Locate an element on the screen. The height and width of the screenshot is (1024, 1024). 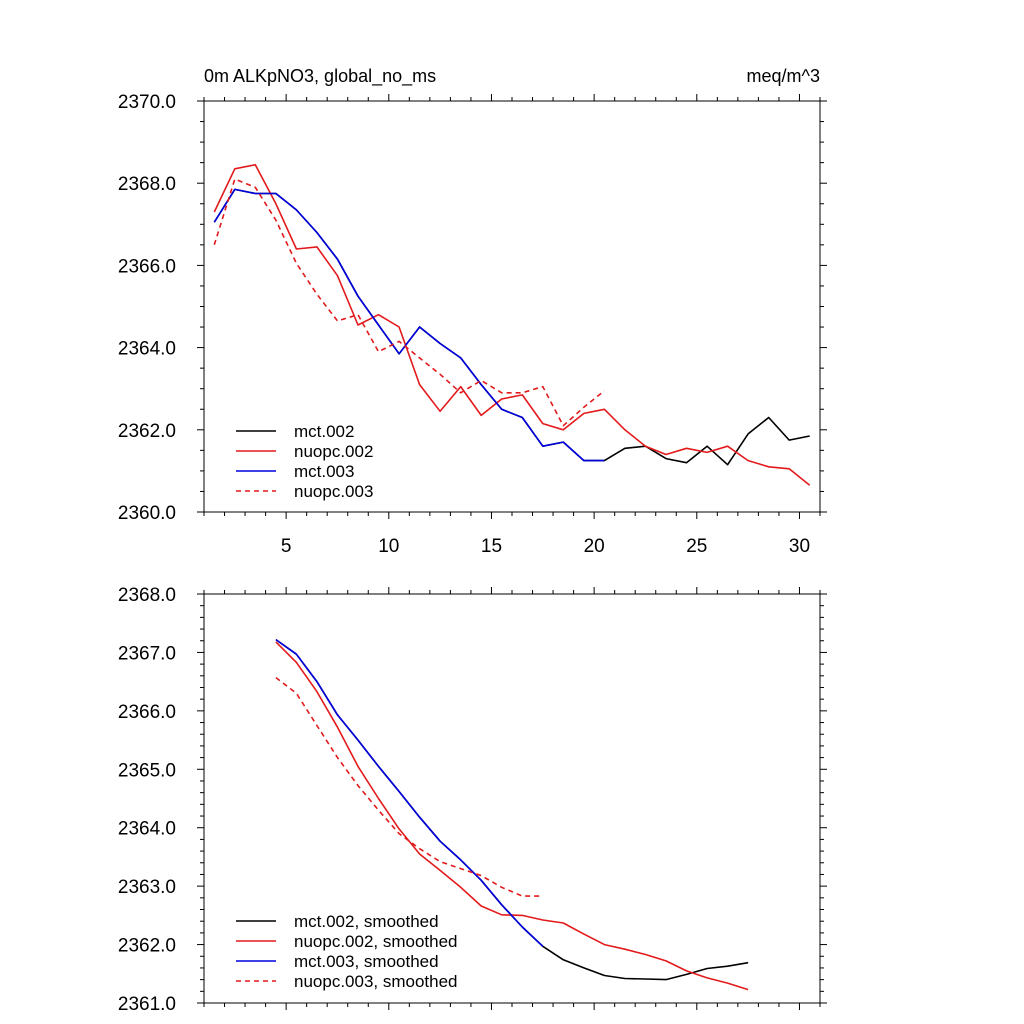
legend-label: nuopc.003 is located at coordinates (333, 491).